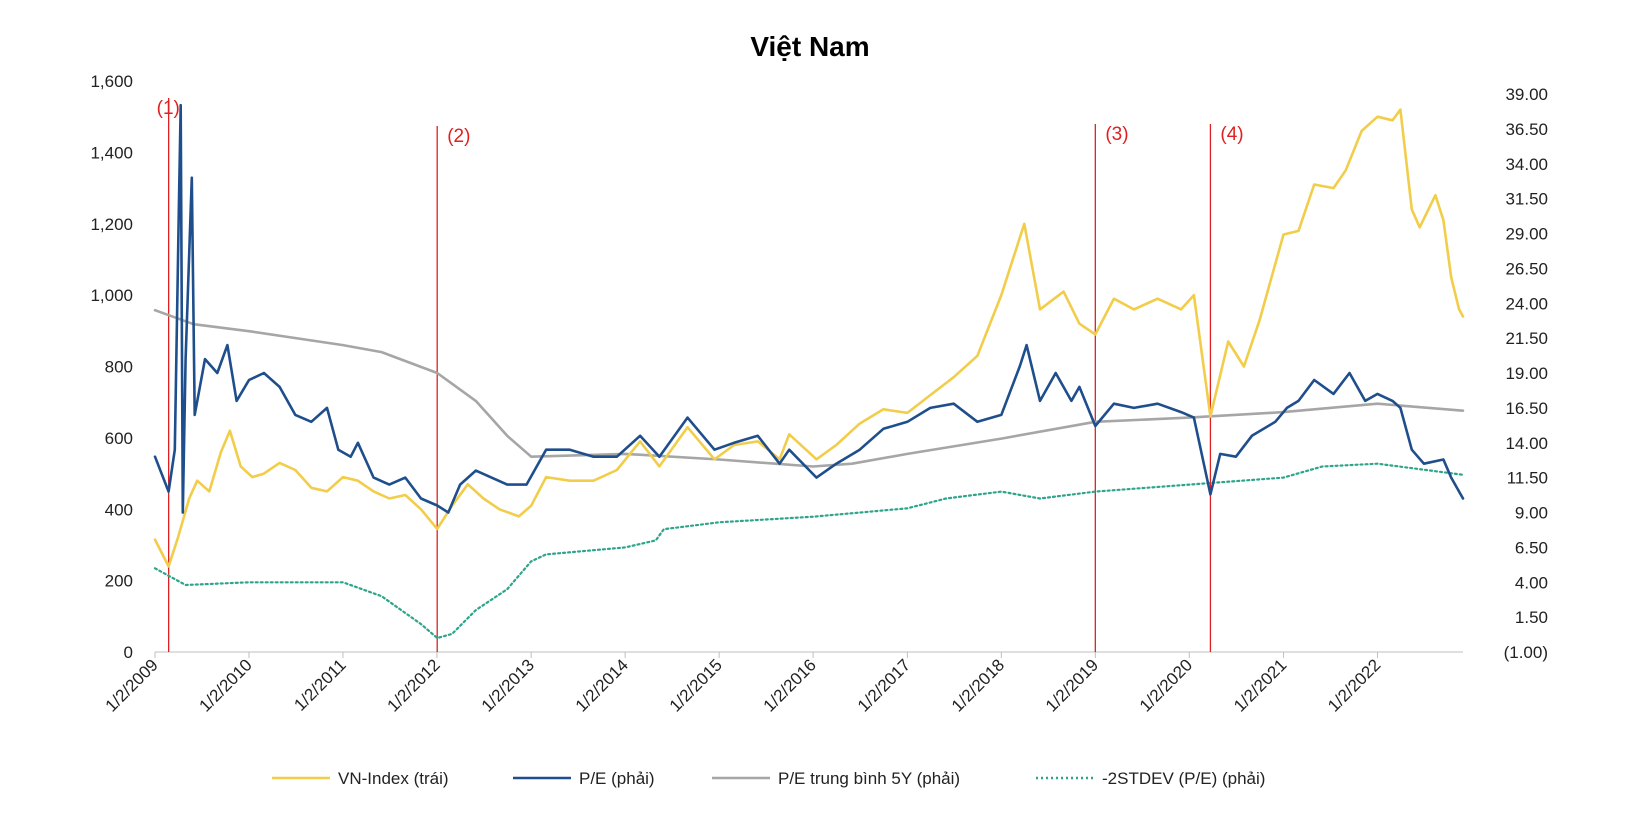 The image size is (1634, 820). What do you see at coordinates (119, 509) in the screenshot?
I see `y-left-tick-label: 400` at bounding box center [119, 509].